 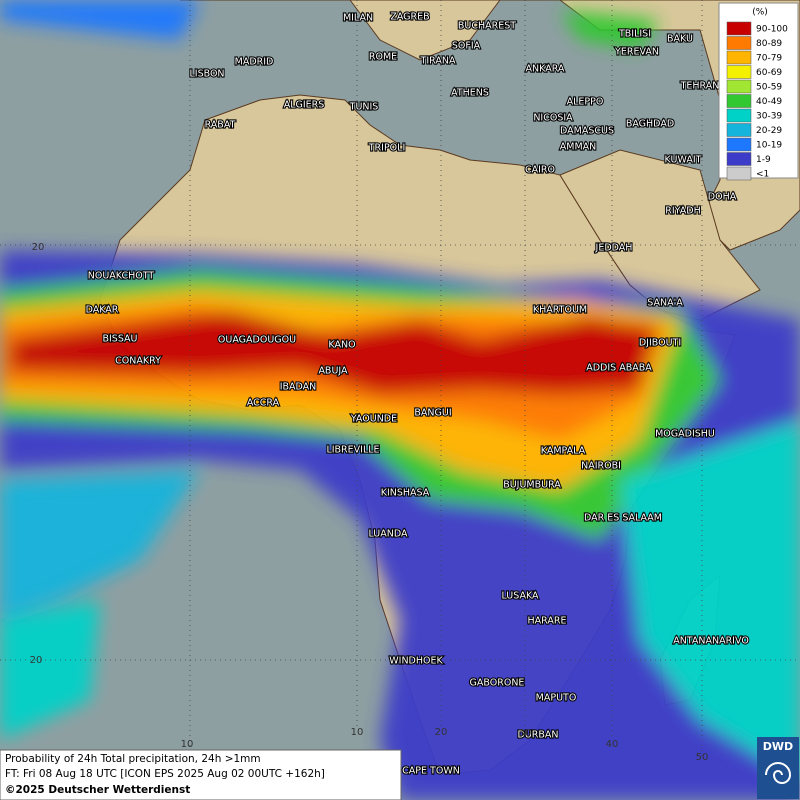 I want to click on legend-label: 40-49, so click(x=769, y=102).